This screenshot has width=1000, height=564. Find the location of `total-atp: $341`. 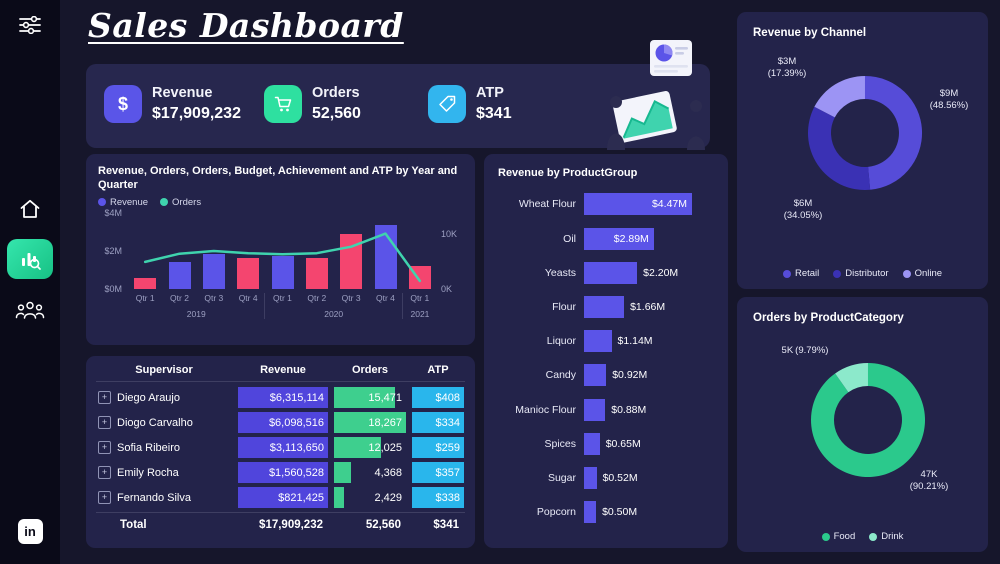

total-atp: $341 is located at coordinates (446, 525).